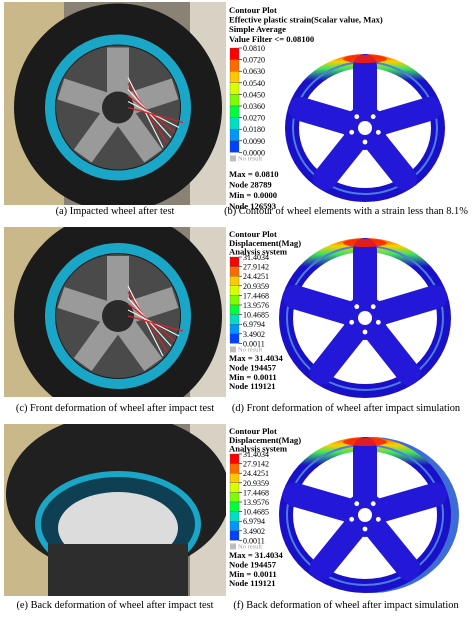  What do you see at coordinates (253, 377) in the screenshot?
I see `legend-stat: Min = 0.0011` at bounding box center [253, 377].